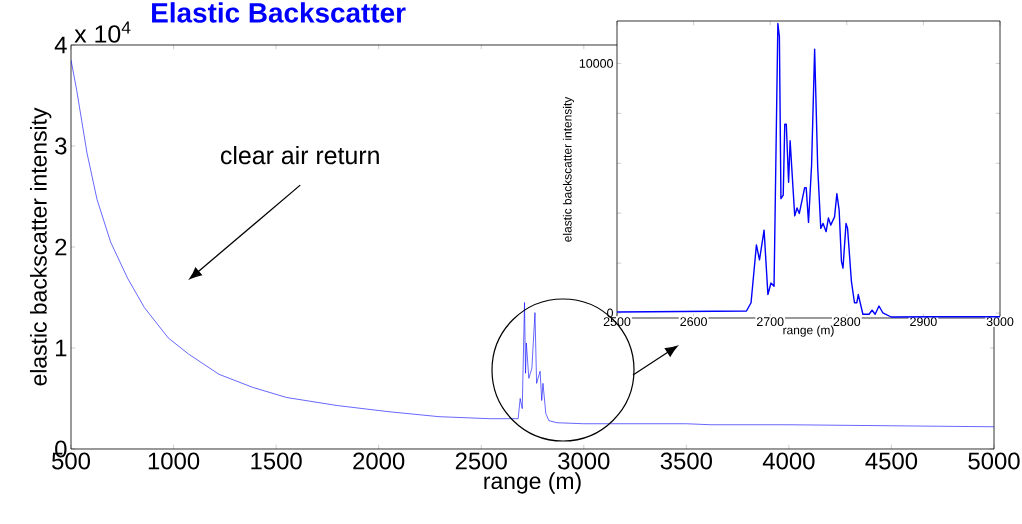 Image resolution: width=1022 pixels, height=524 pixels. I want to click on x-tick-label: 2900, so click(923, 322).